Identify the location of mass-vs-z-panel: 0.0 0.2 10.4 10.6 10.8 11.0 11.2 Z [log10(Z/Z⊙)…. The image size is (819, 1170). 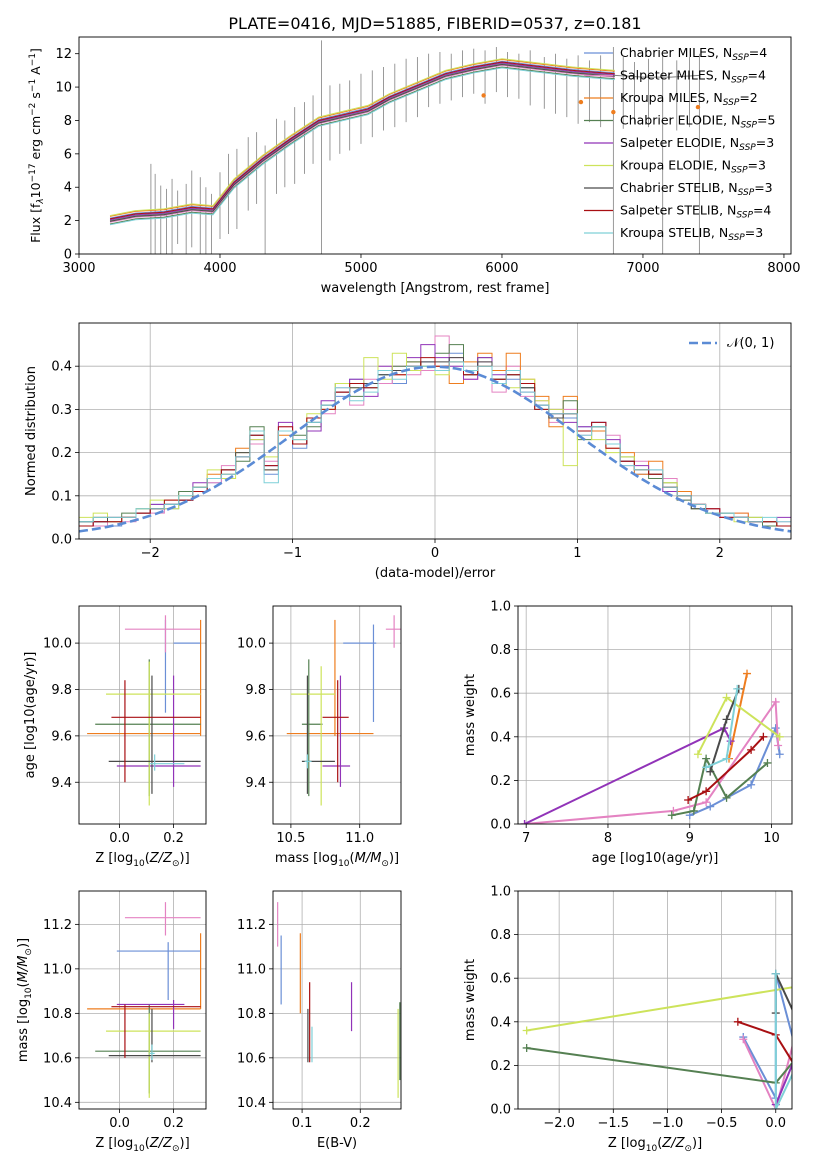
(111, 1022).